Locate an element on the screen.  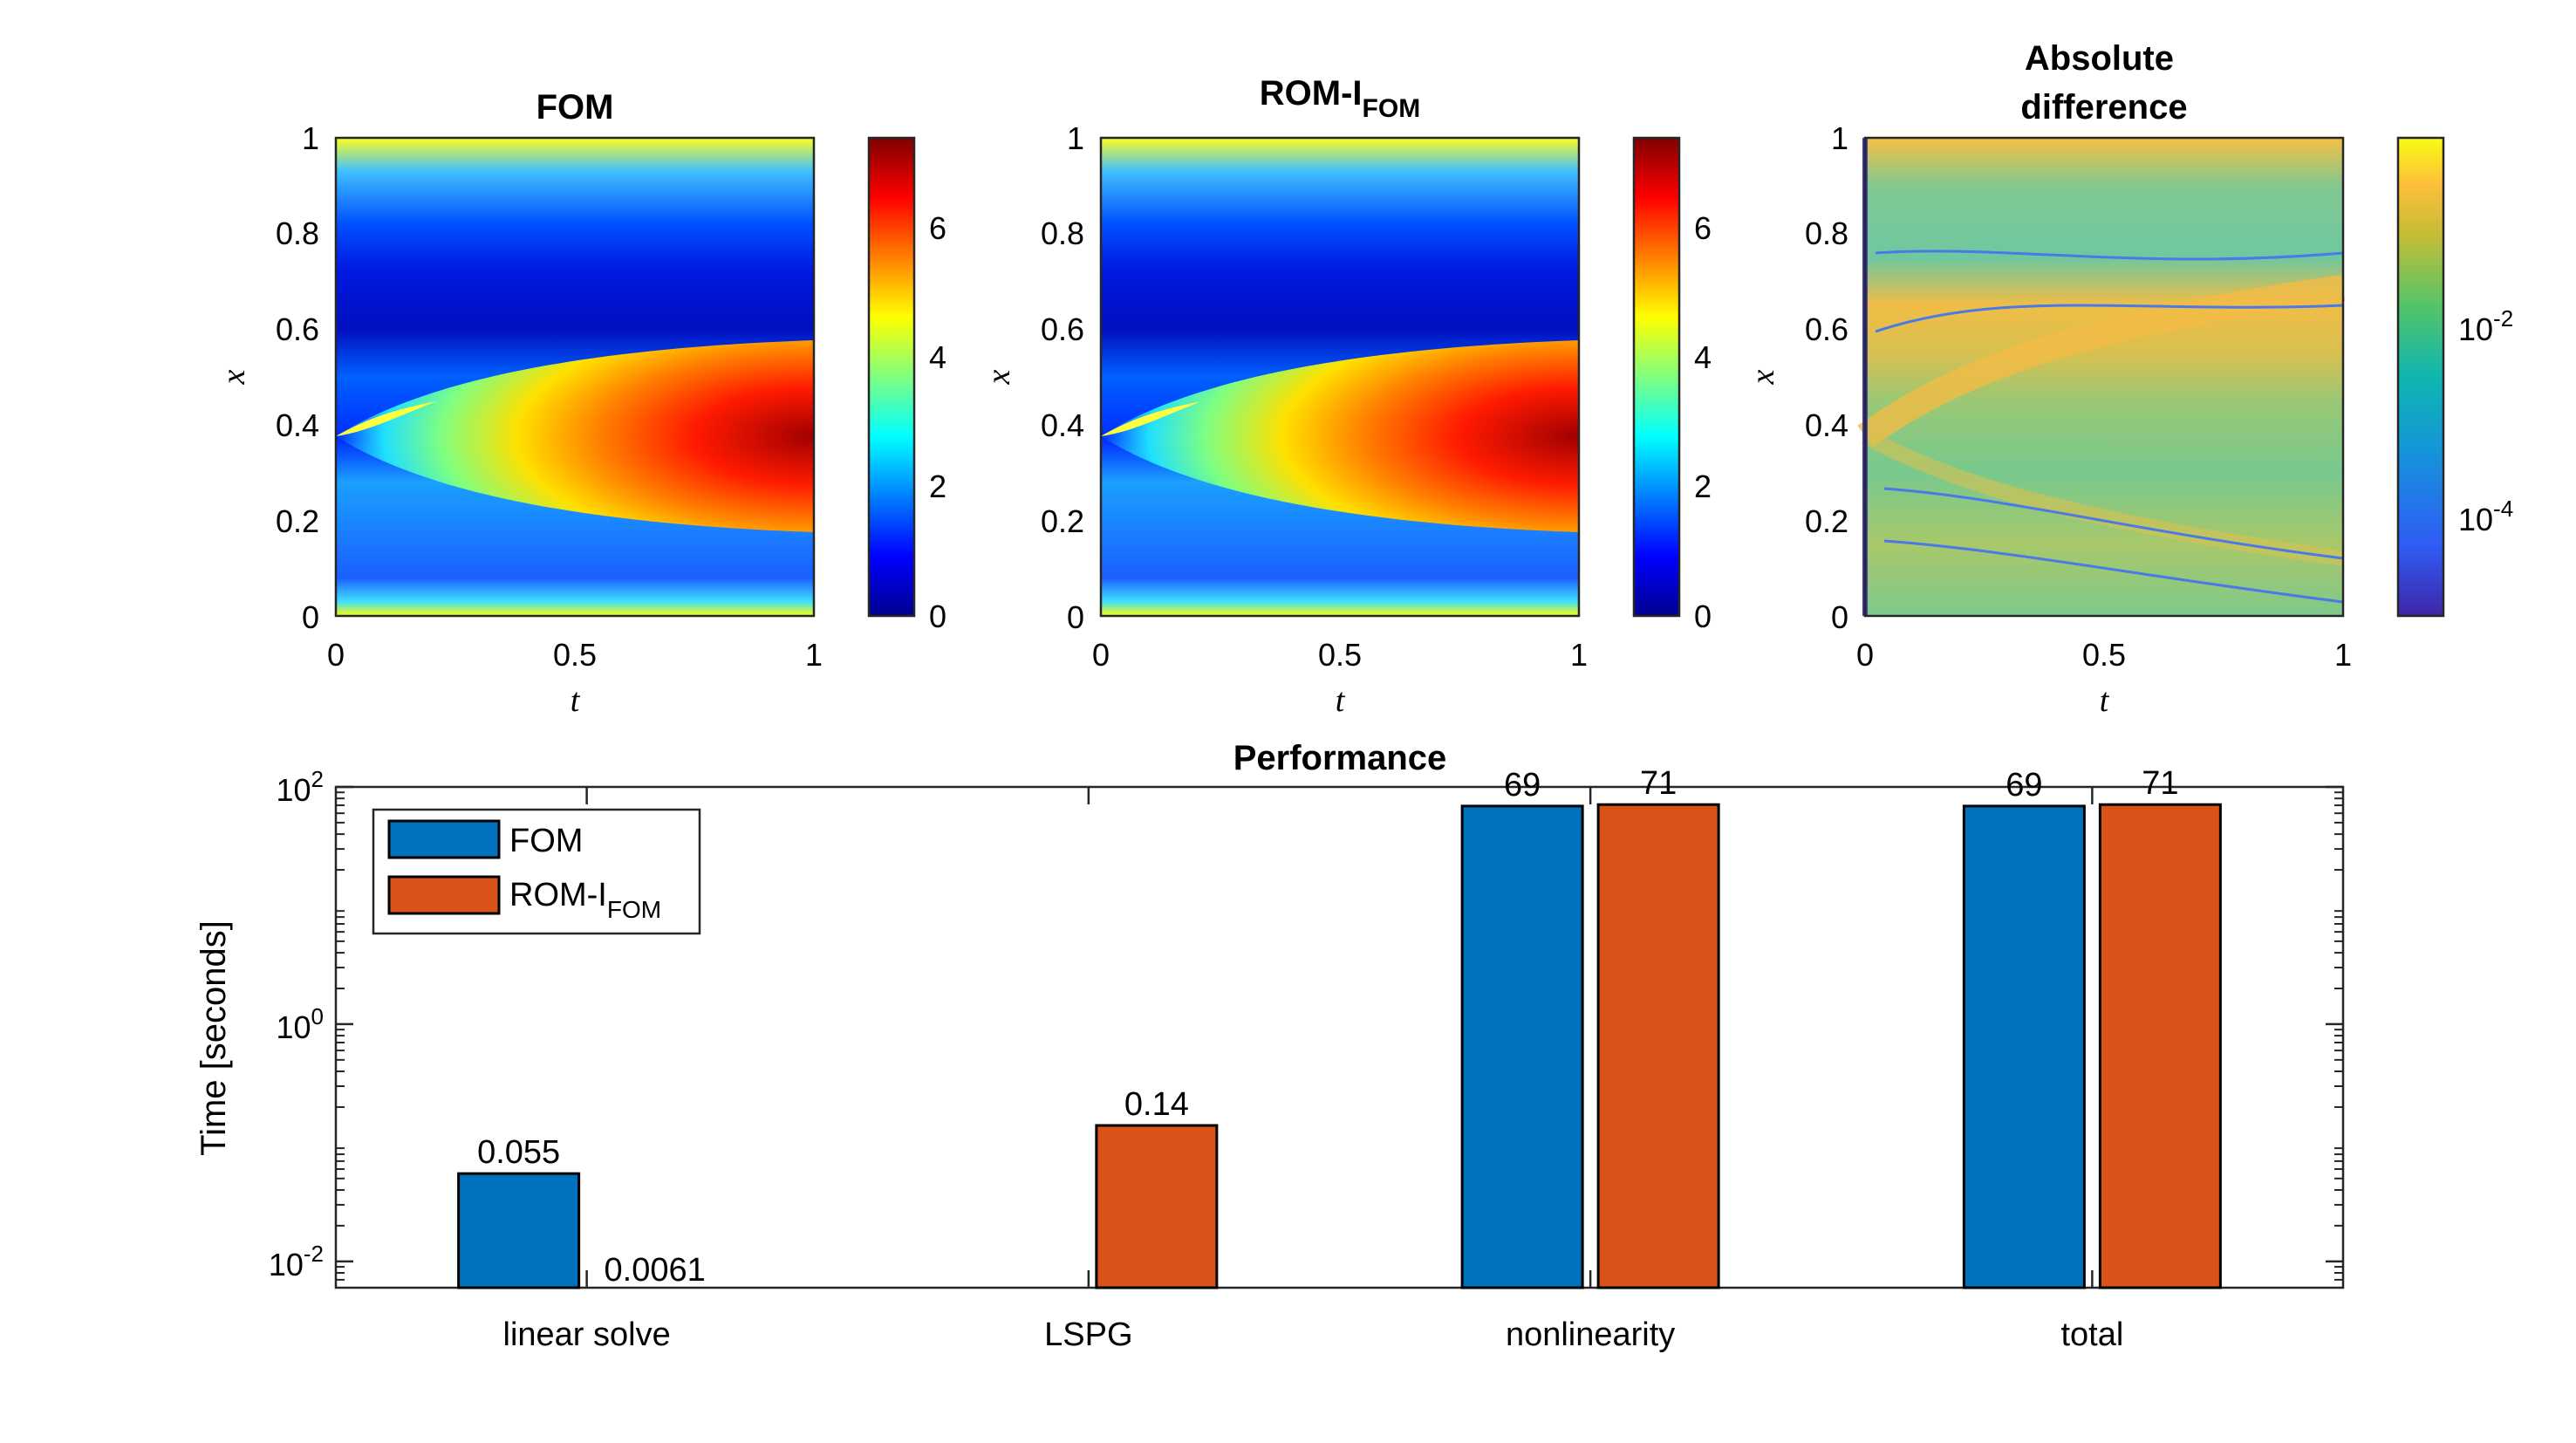
x-tick-lspg: LSPG is located at coordinates (1088, 1335).